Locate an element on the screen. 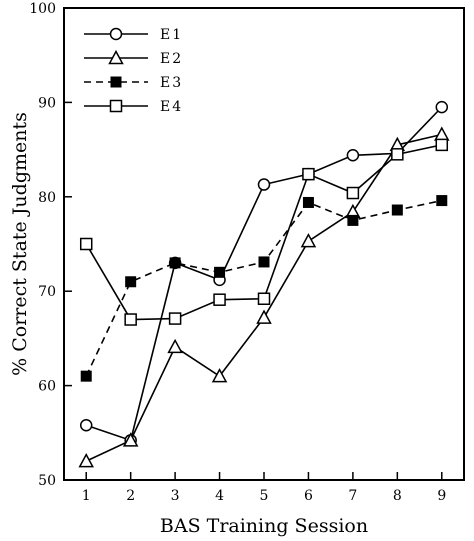 Image resolution: width=474 pixels, height=541 pixels. legend-item-e2: E2 is located at coordinates (133, 58).